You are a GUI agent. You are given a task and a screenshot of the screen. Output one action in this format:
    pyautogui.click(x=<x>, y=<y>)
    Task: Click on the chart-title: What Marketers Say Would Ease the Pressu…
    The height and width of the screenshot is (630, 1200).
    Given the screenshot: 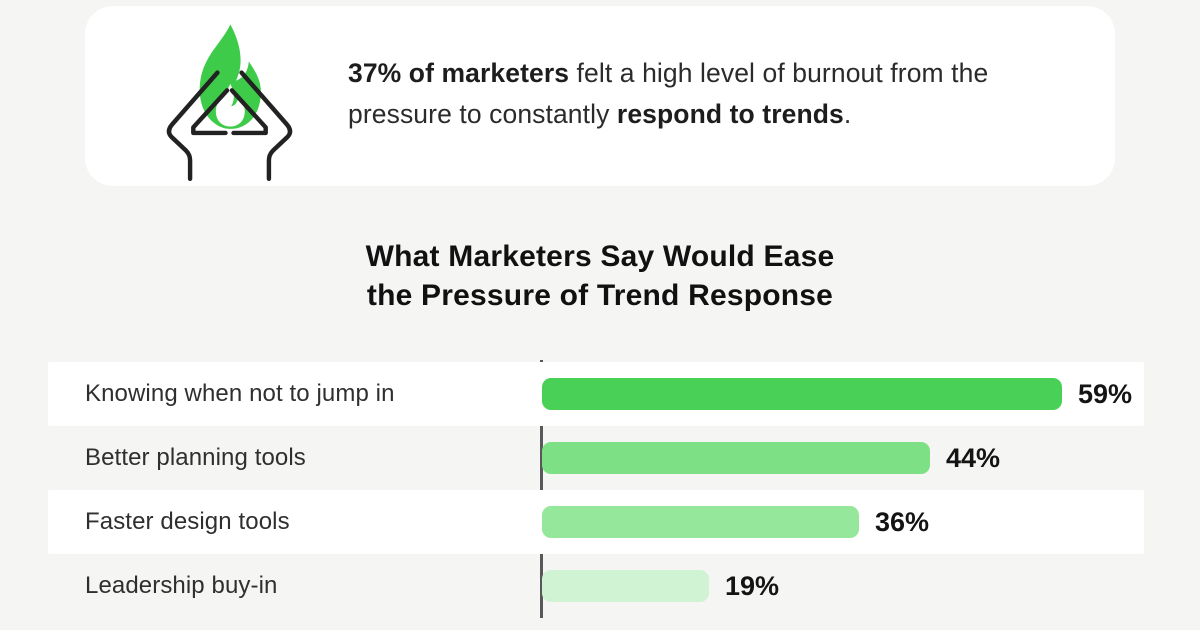 What is the action you would take?
    pyautogui.click(x=600, y=276)
    